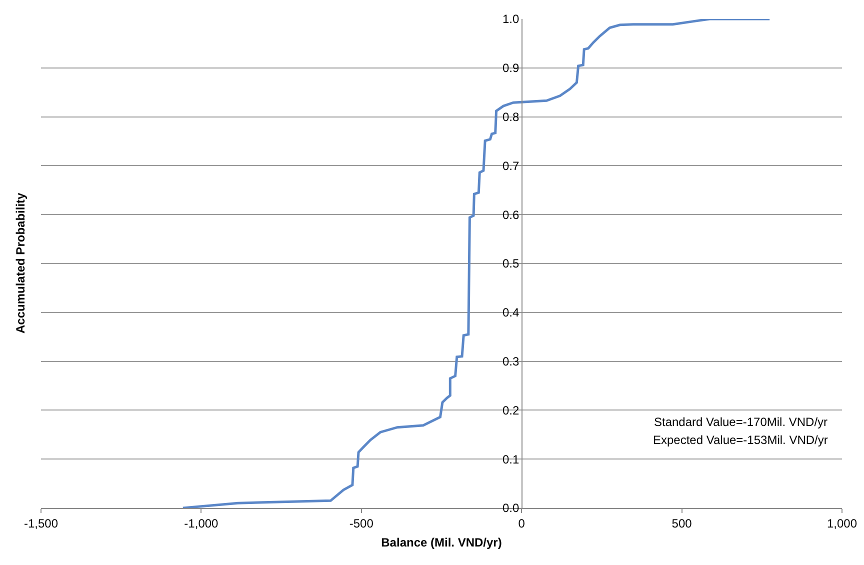  I want to click on y-tick-label: 0.0, so click(511, 508).